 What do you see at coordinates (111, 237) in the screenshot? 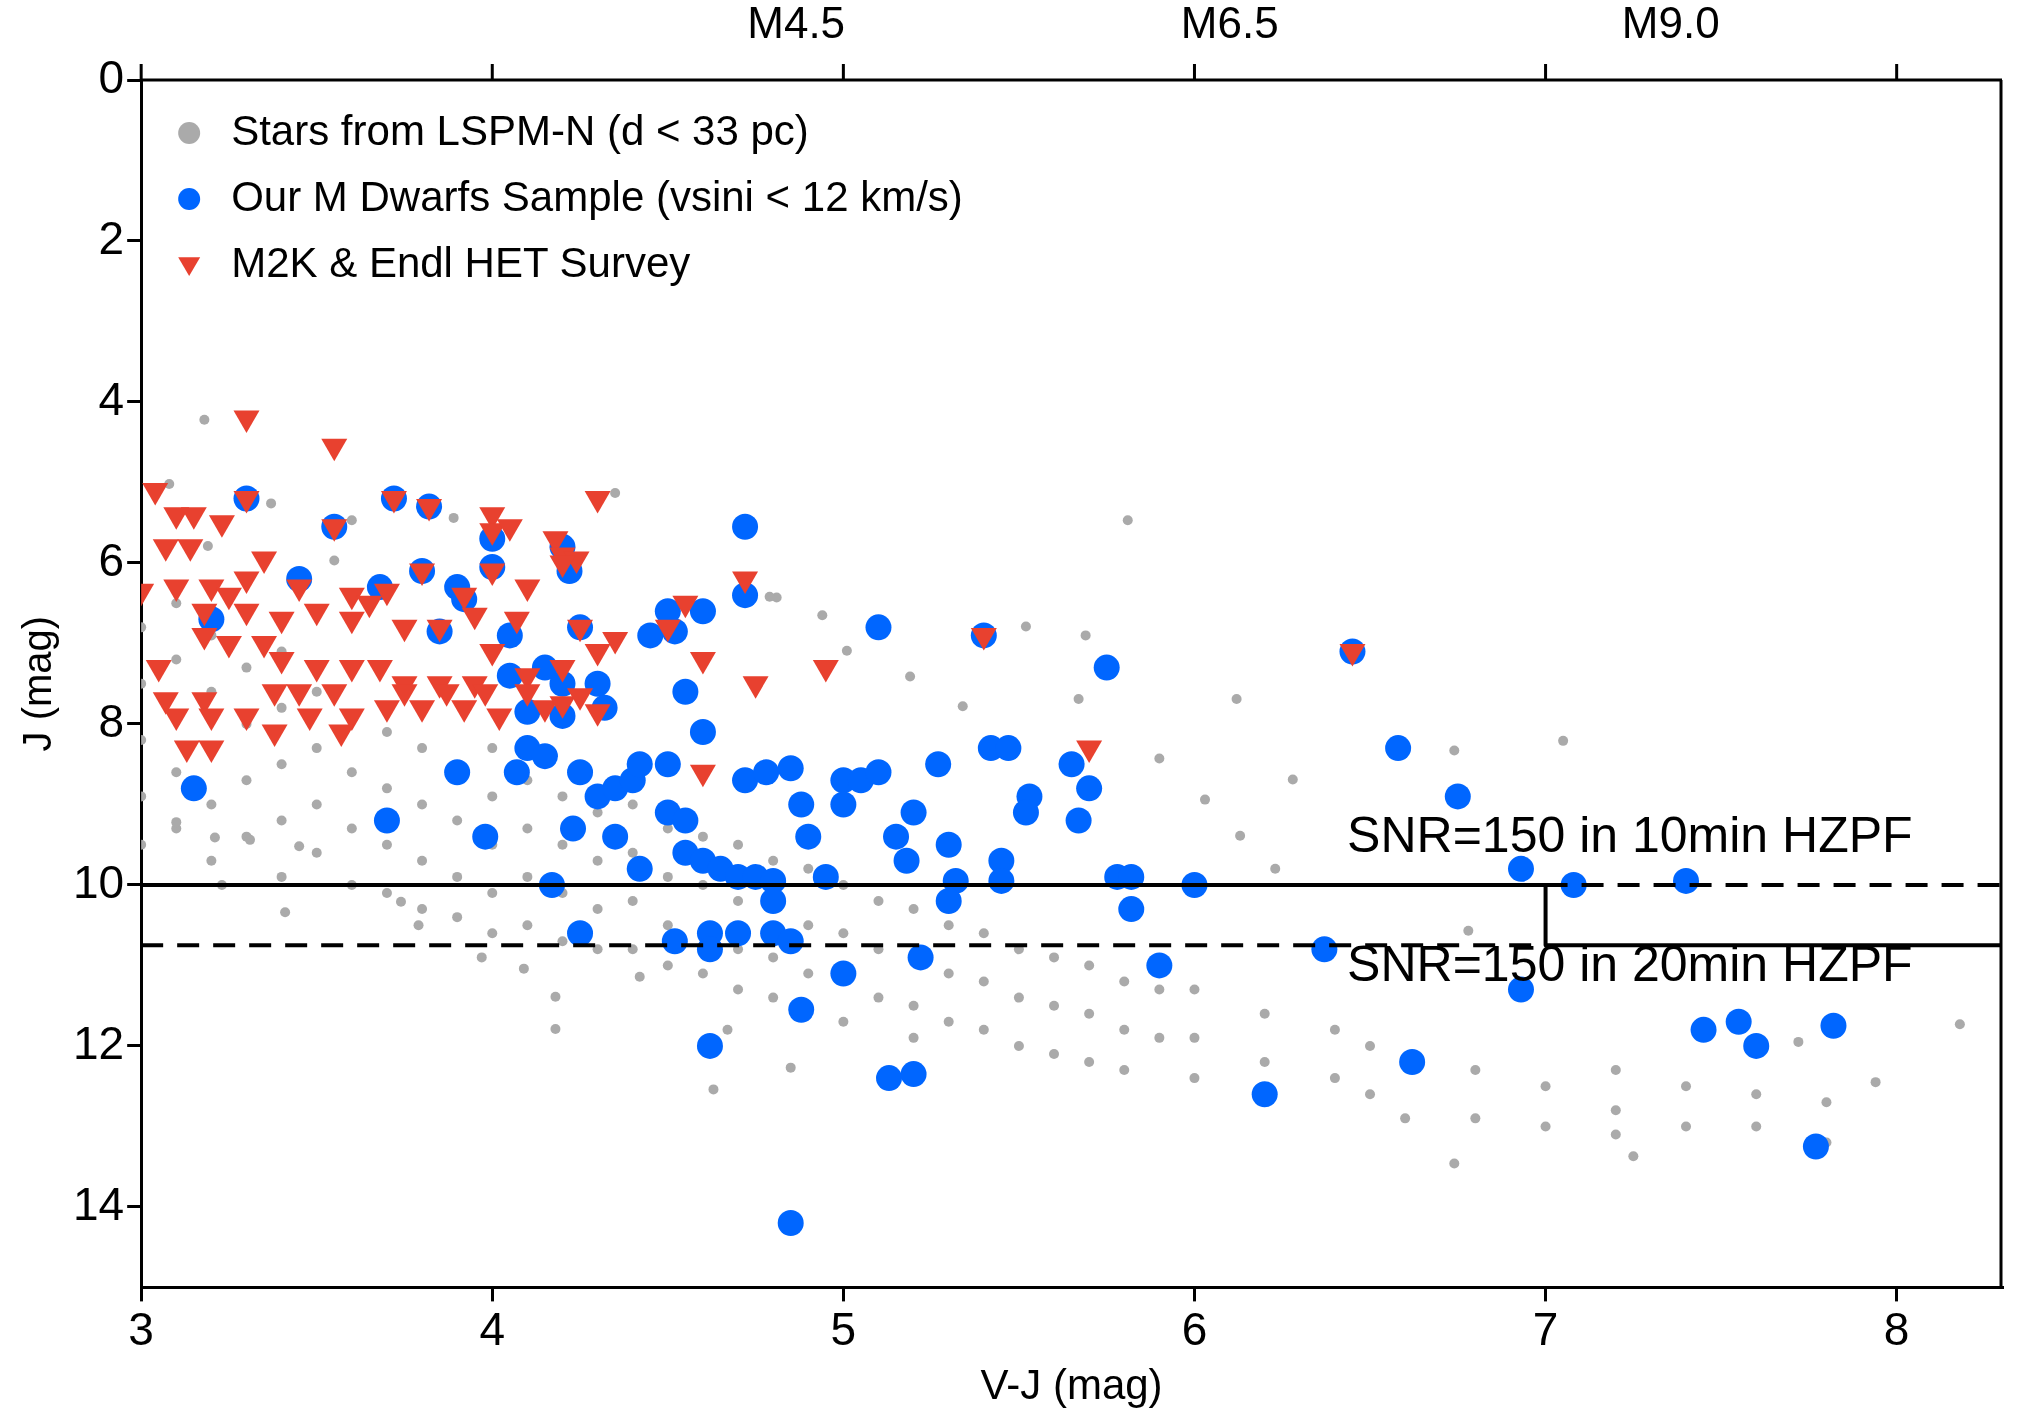
I see `y-tick-label: 2` at bounding box center [111, 237].